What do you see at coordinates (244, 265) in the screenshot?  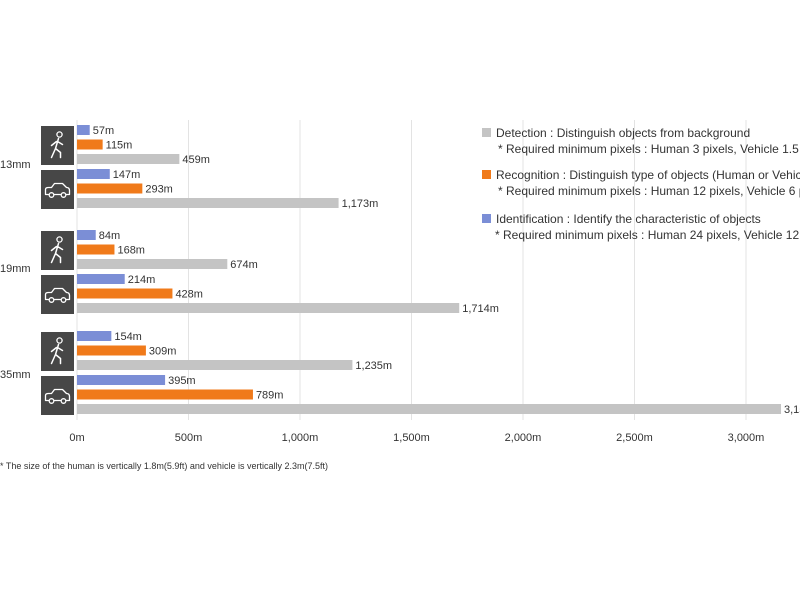 I see `value-label: 674m` at bounding box center [244, 265].